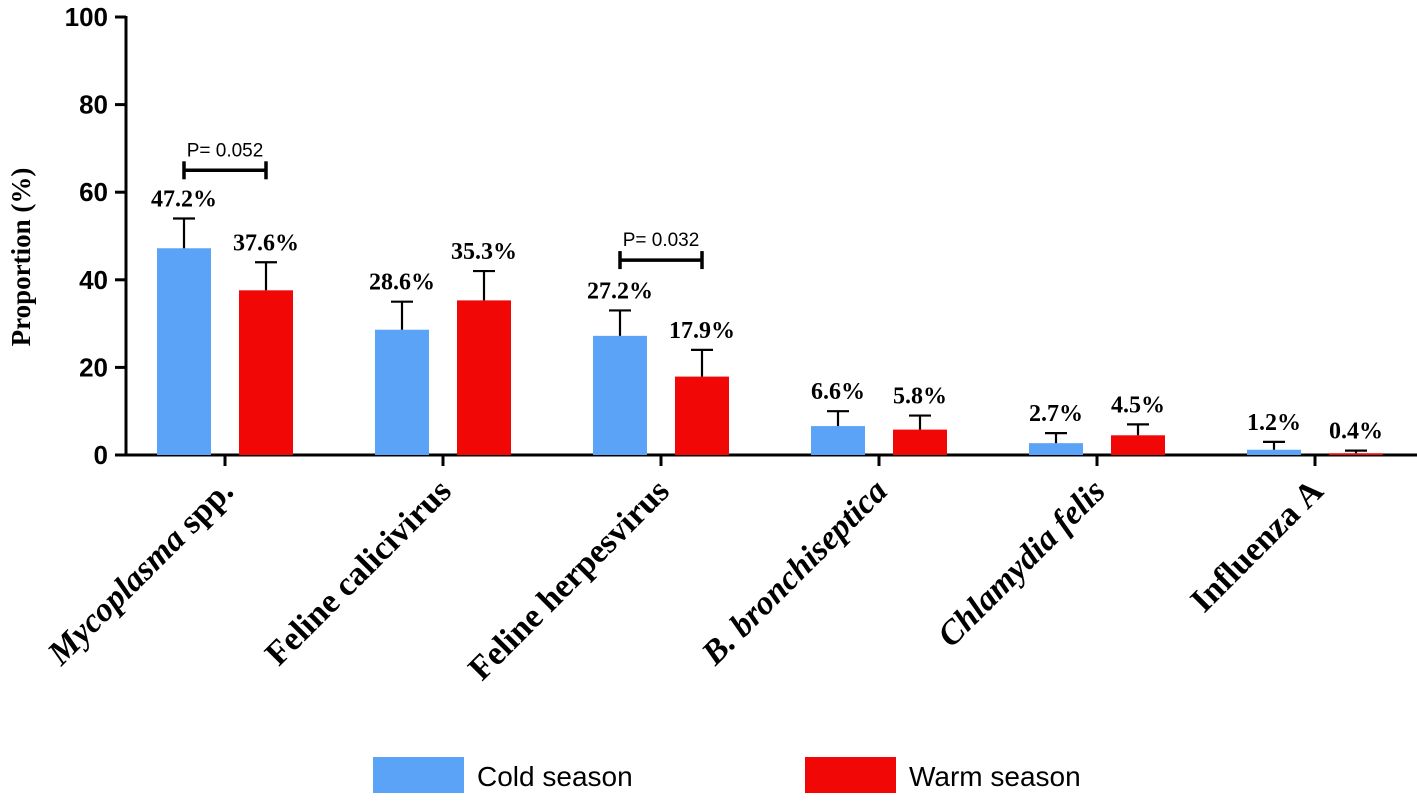  I want to click on category-label: Influenza A, so click(1257, 545).